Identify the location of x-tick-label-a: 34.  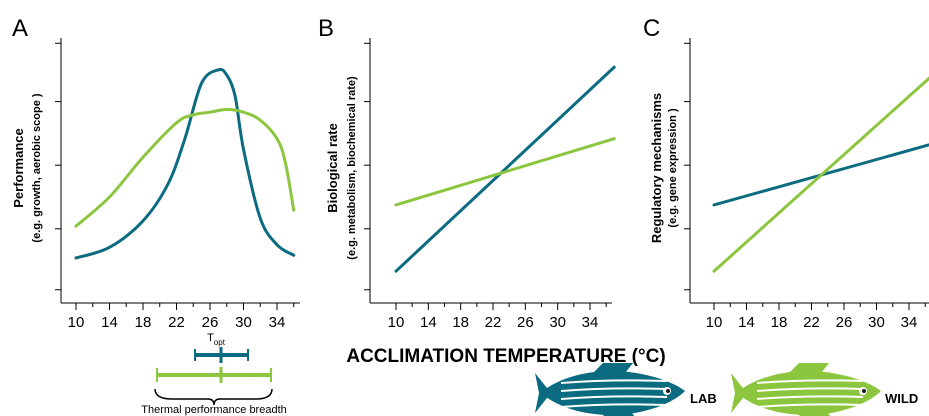
(277, 322).